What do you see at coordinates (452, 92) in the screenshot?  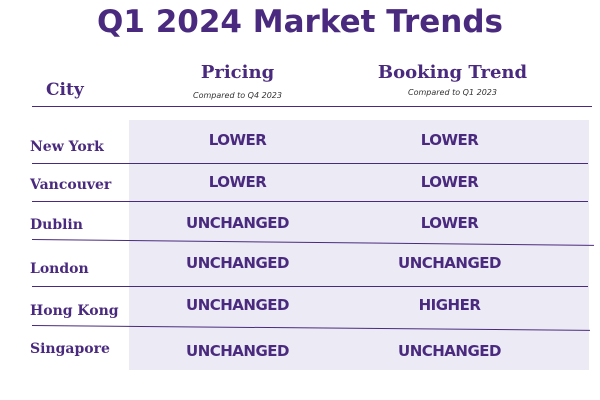 I see `booking-comparison-note: Compared to Q1 2023` at bounding box center [452, 92].